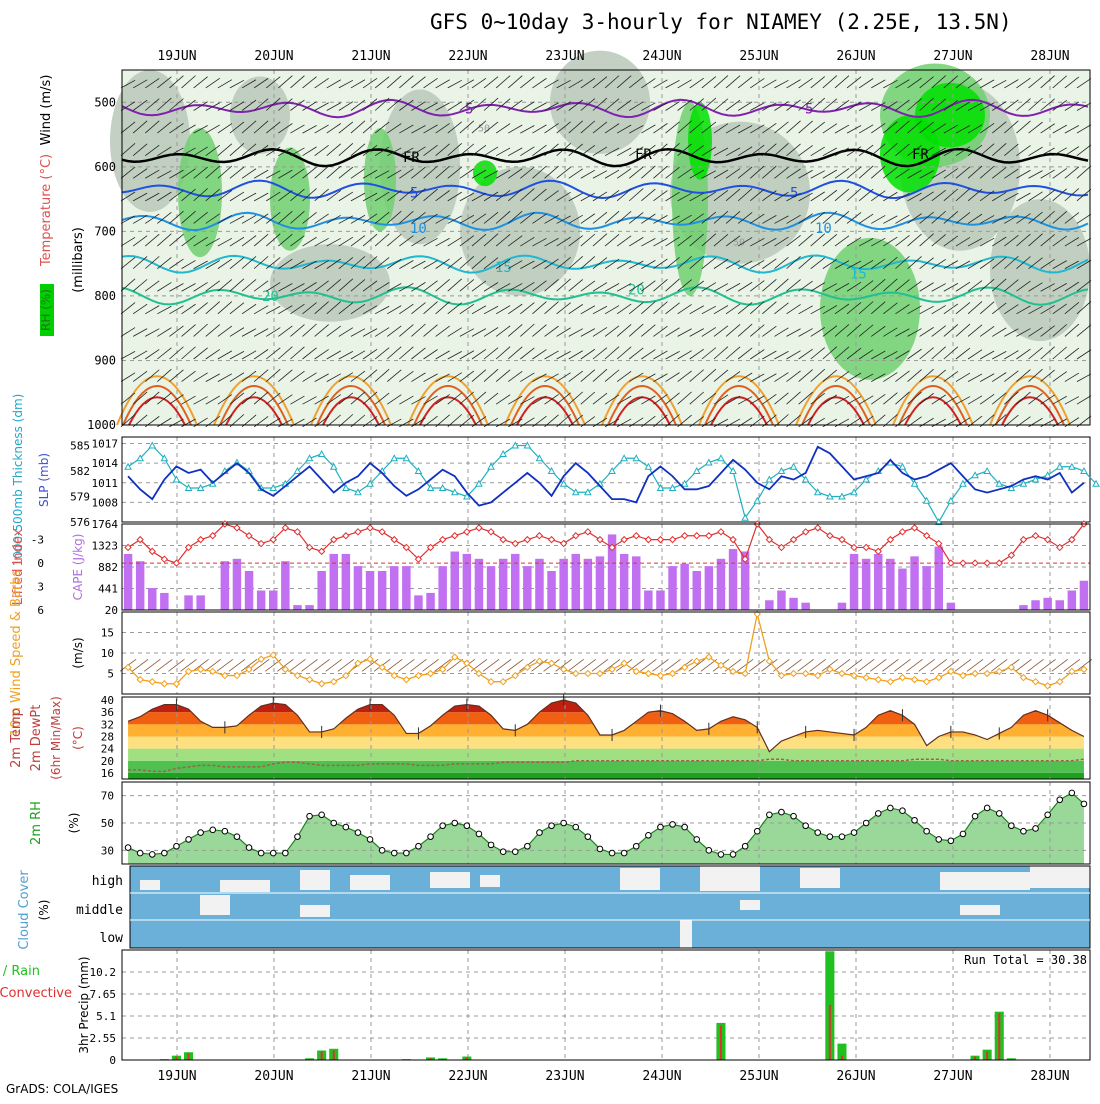 This screenshot has height=1104, width=1100. I want to click on precip-convective-bar, so click(334, 1055).